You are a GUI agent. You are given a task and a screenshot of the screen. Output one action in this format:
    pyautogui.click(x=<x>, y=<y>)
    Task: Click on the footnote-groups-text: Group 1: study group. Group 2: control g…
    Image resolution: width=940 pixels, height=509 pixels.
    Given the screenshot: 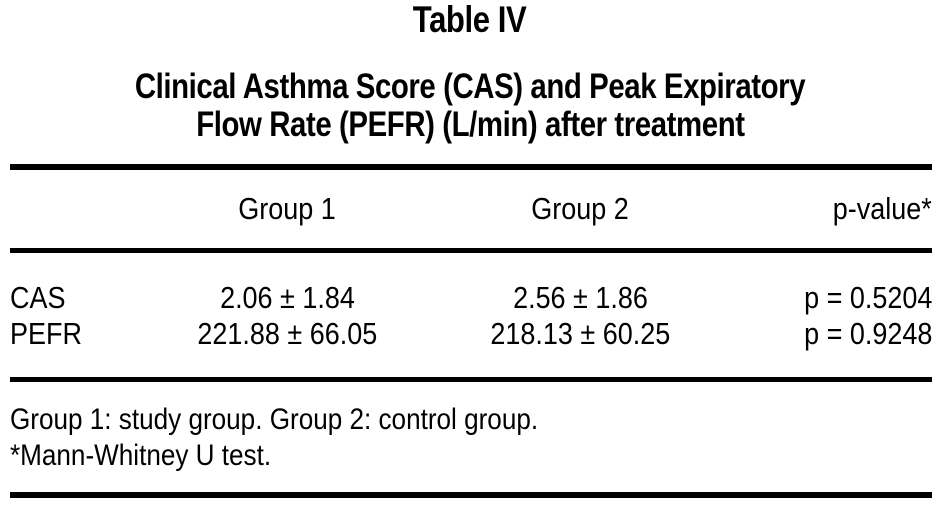 What is the action you would take?
    pyautogui.click(x=274, y=419)
    